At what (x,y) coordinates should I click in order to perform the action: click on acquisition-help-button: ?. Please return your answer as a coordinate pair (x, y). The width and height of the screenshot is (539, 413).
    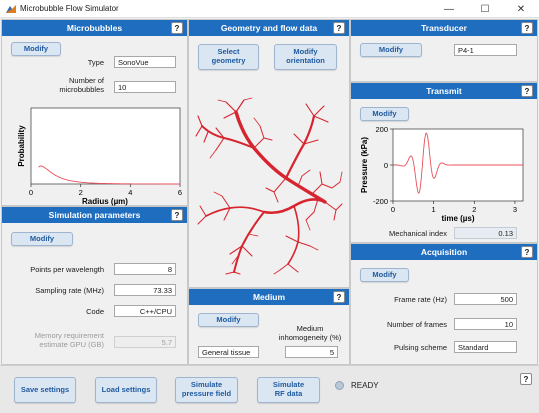
    Looking at the image, I should click on (527, 252).